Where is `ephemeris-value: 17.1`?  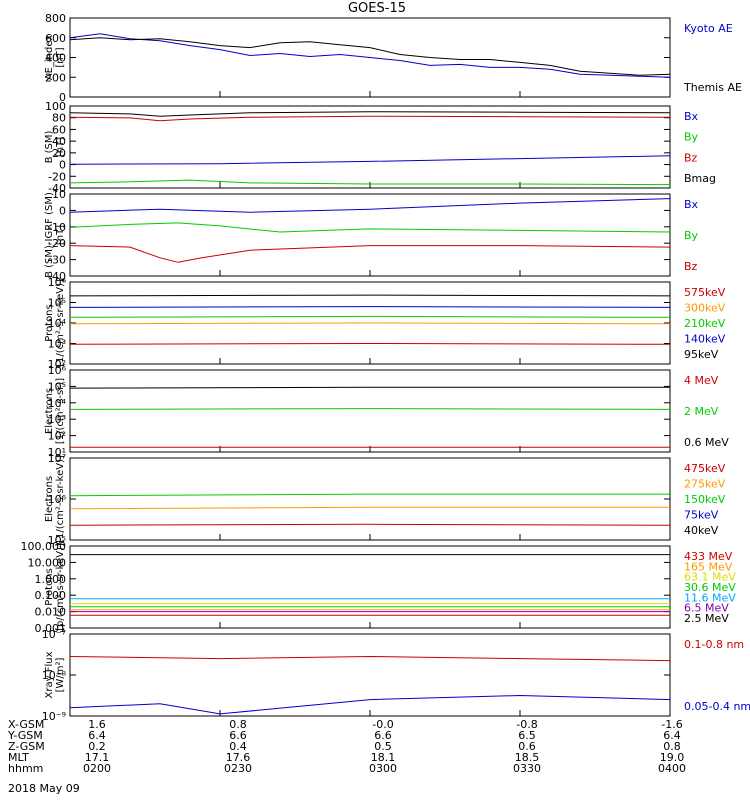 ephemeris-value: 17.1 is located at coordinates (97, 757).